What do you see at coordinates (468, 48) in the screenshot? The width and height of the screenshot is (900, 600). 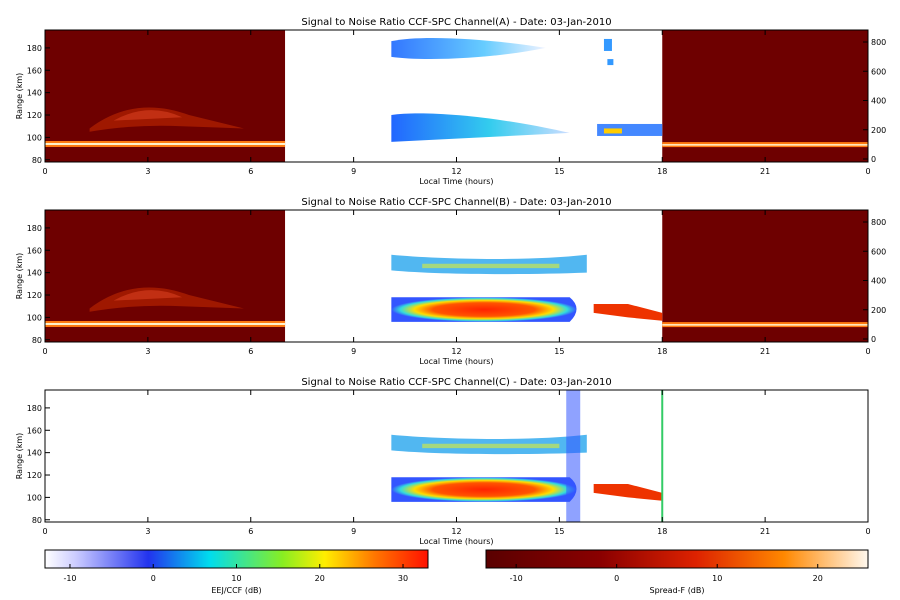 I see `upper-echo-band` at bounding box center [468, 48].